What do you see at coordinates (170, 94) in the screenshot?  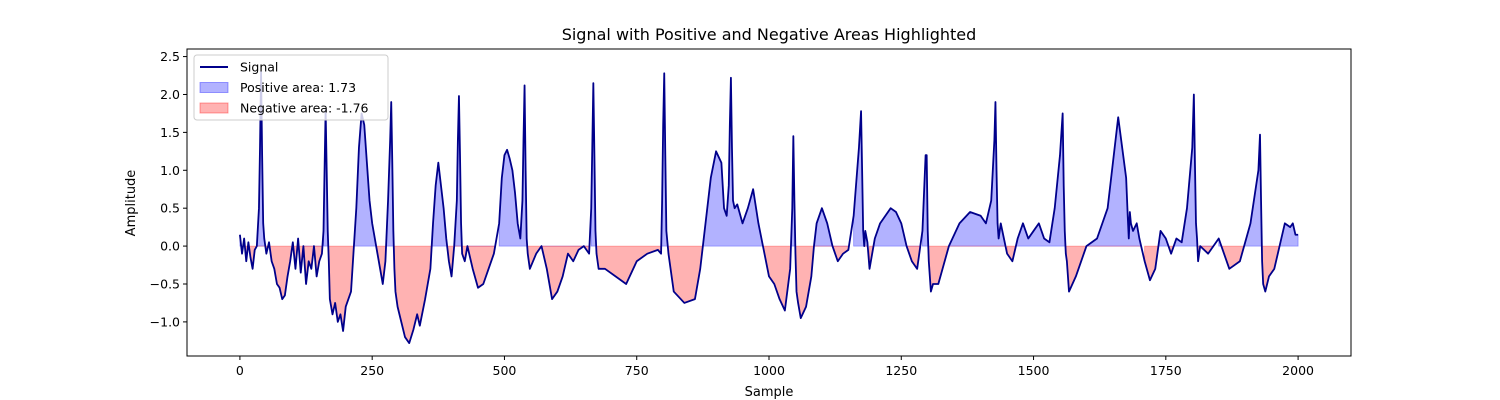 I see `y-tick-label: 2.0` at bounding box center [170, 94].